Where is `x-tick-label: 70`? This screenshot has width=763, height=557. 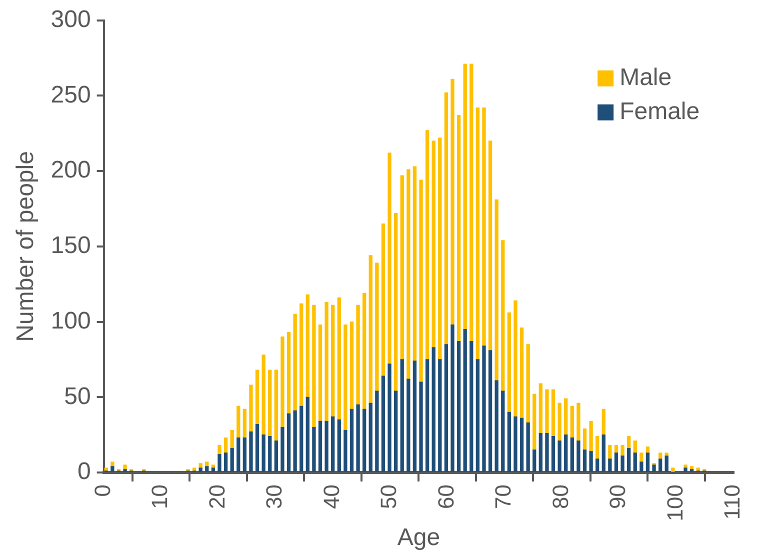
x-tick-label: 70 is located at coordinates (503, 496).